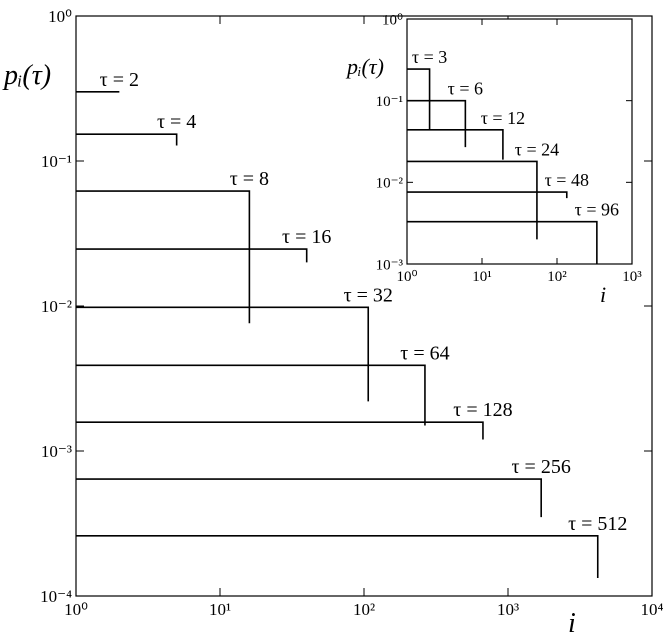  What do you see at coordinates (652, 609) in the screenshot?
I see `x-tick-label: 10⁴` at bounding box center [652, 609].